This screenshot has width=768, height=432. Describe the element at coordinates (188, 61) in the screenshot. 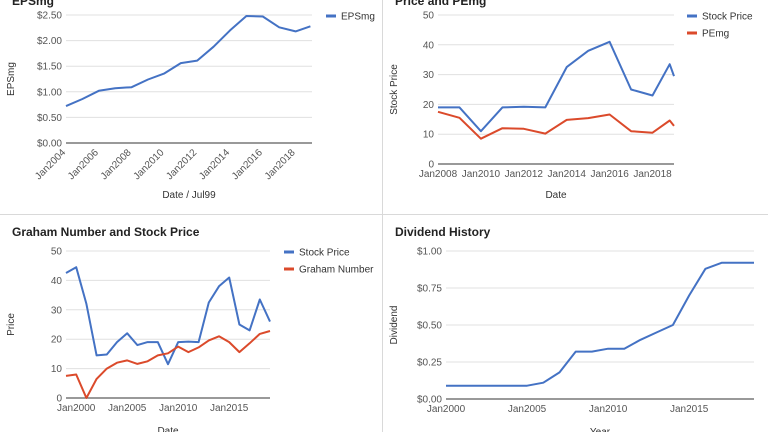

I see `series-line-epsmg` at that location.